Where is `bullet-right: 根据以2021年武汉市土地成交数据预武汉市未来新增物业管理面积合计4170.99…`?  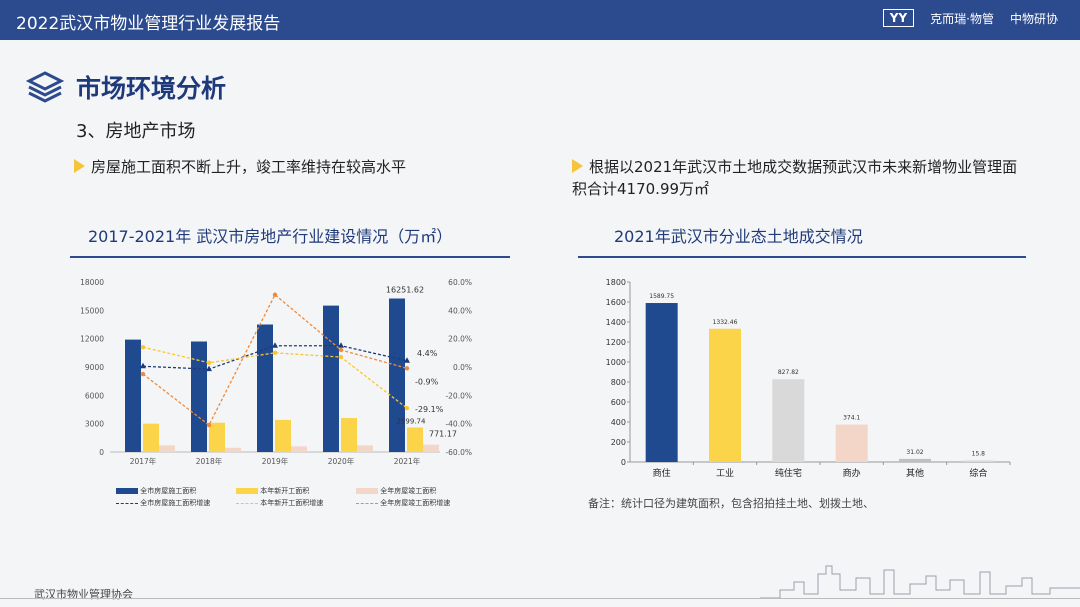 bullet-right: 根据以2021年武汉市土地成交数据预武汉市未来新增物业管理面积合计4170.99… is located at coordinates (802, 178).